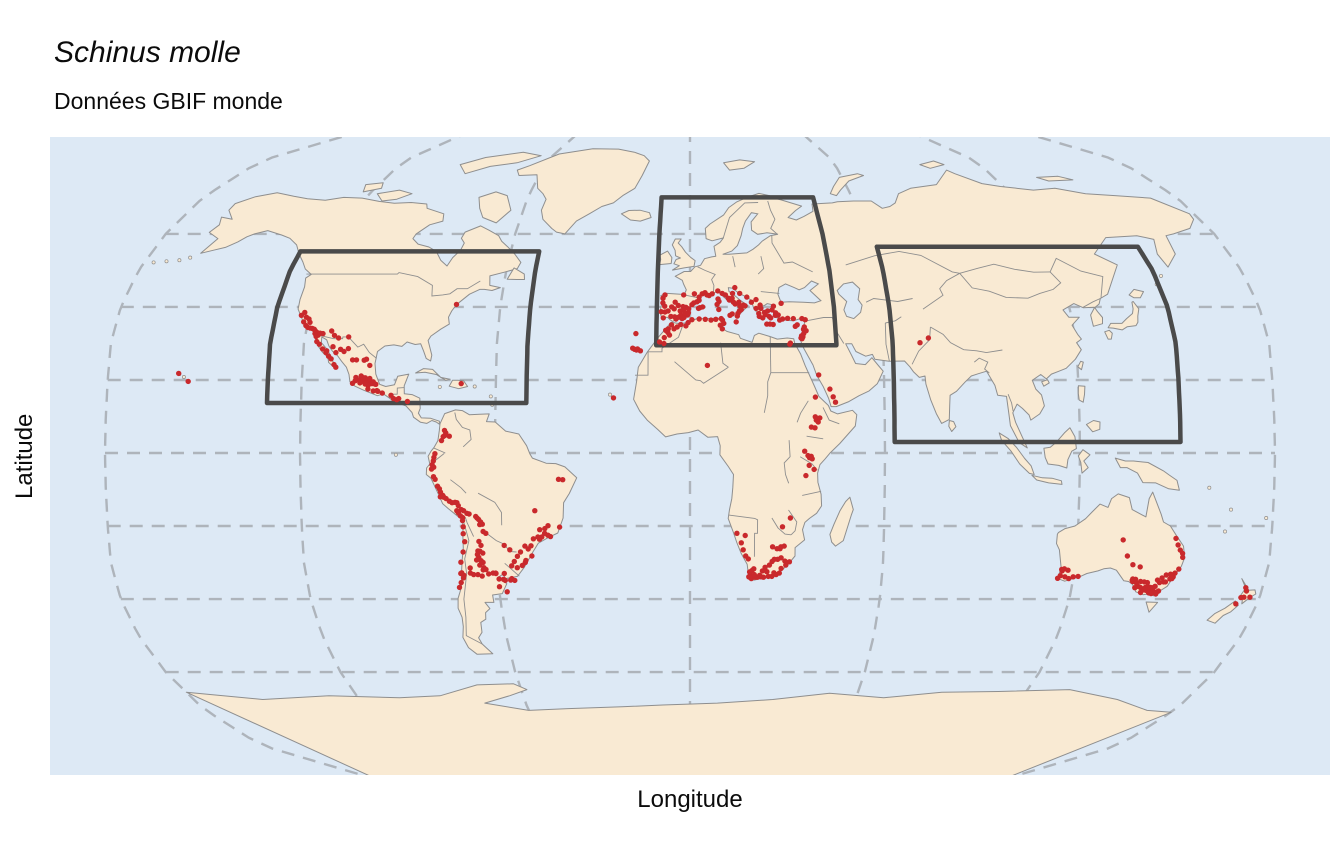 This screenshot has height=864, width=1344. Describe the element at coordinates (168, 101) in the screenshot. I see `plot-subtitle: Données GBIF monde` at that location.